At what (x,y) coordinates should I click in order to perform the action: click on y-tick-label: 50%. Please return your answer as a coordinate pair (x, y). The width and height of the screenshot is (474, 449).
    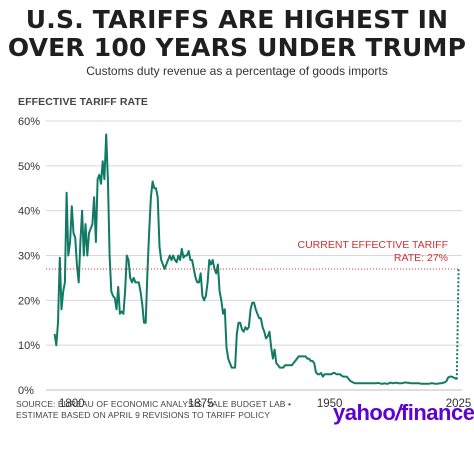
    Looking at the image, I should click on (29, 167).